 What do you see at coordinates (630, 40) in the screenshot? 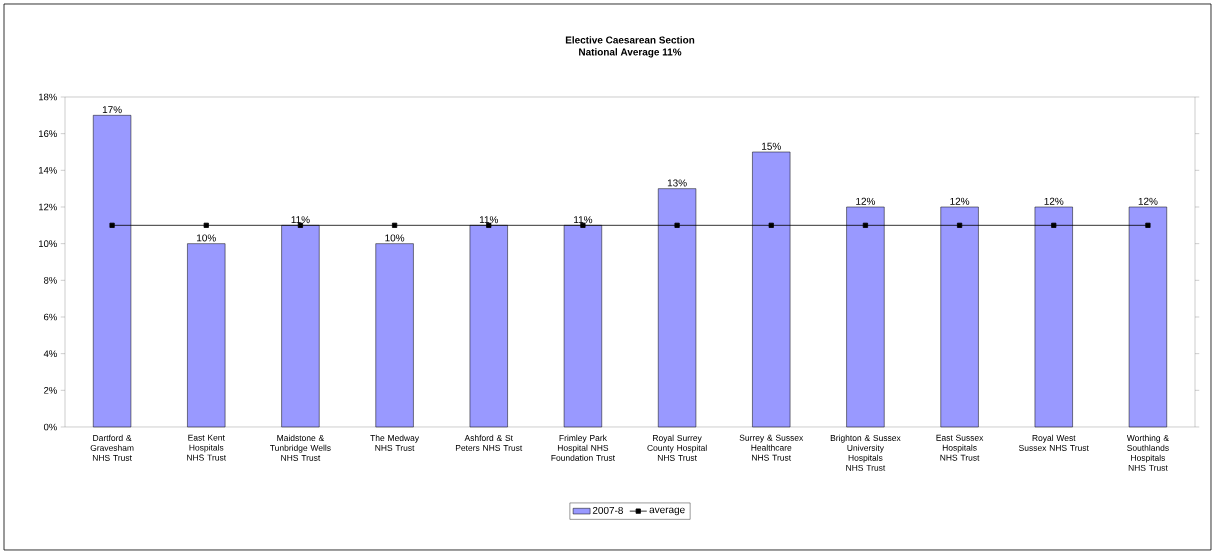
I see `chart-title: Elective Caesarean Section` at bounding box center [630, 40].